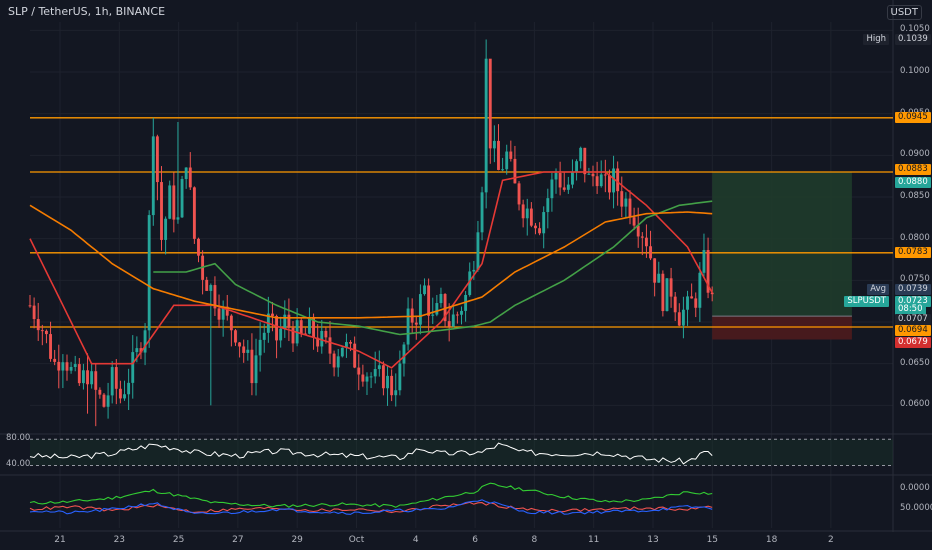 The height and width of the screenshot is (550, 932). I want to click on price-axis-label: 08:50, so click(910, 309).